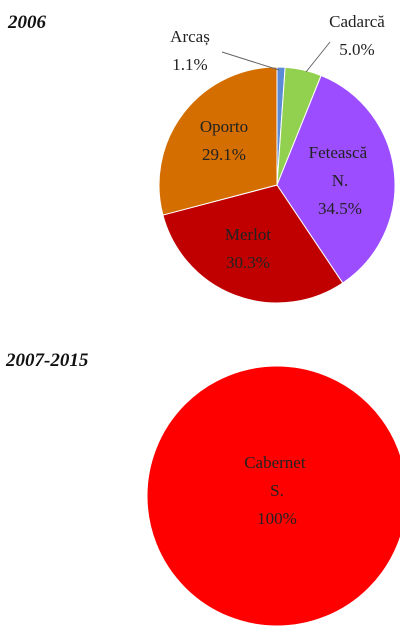 The width and height of the screenshot is (400, 626). Describe the element at coordinates (224, 126) in the screenshot. I see `slice-label: Oporto` at that location.